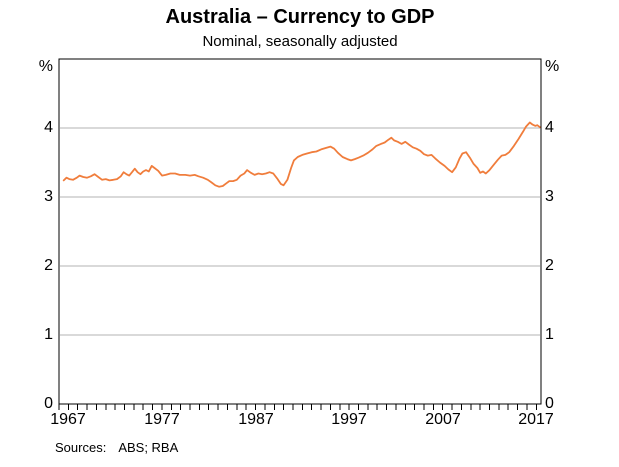 The image size is (619, 467). Describe the element at coordinates (300, 41) in the screenshot. I see `chart-subtitle: Nominal, seasonally adjusted` at that location.